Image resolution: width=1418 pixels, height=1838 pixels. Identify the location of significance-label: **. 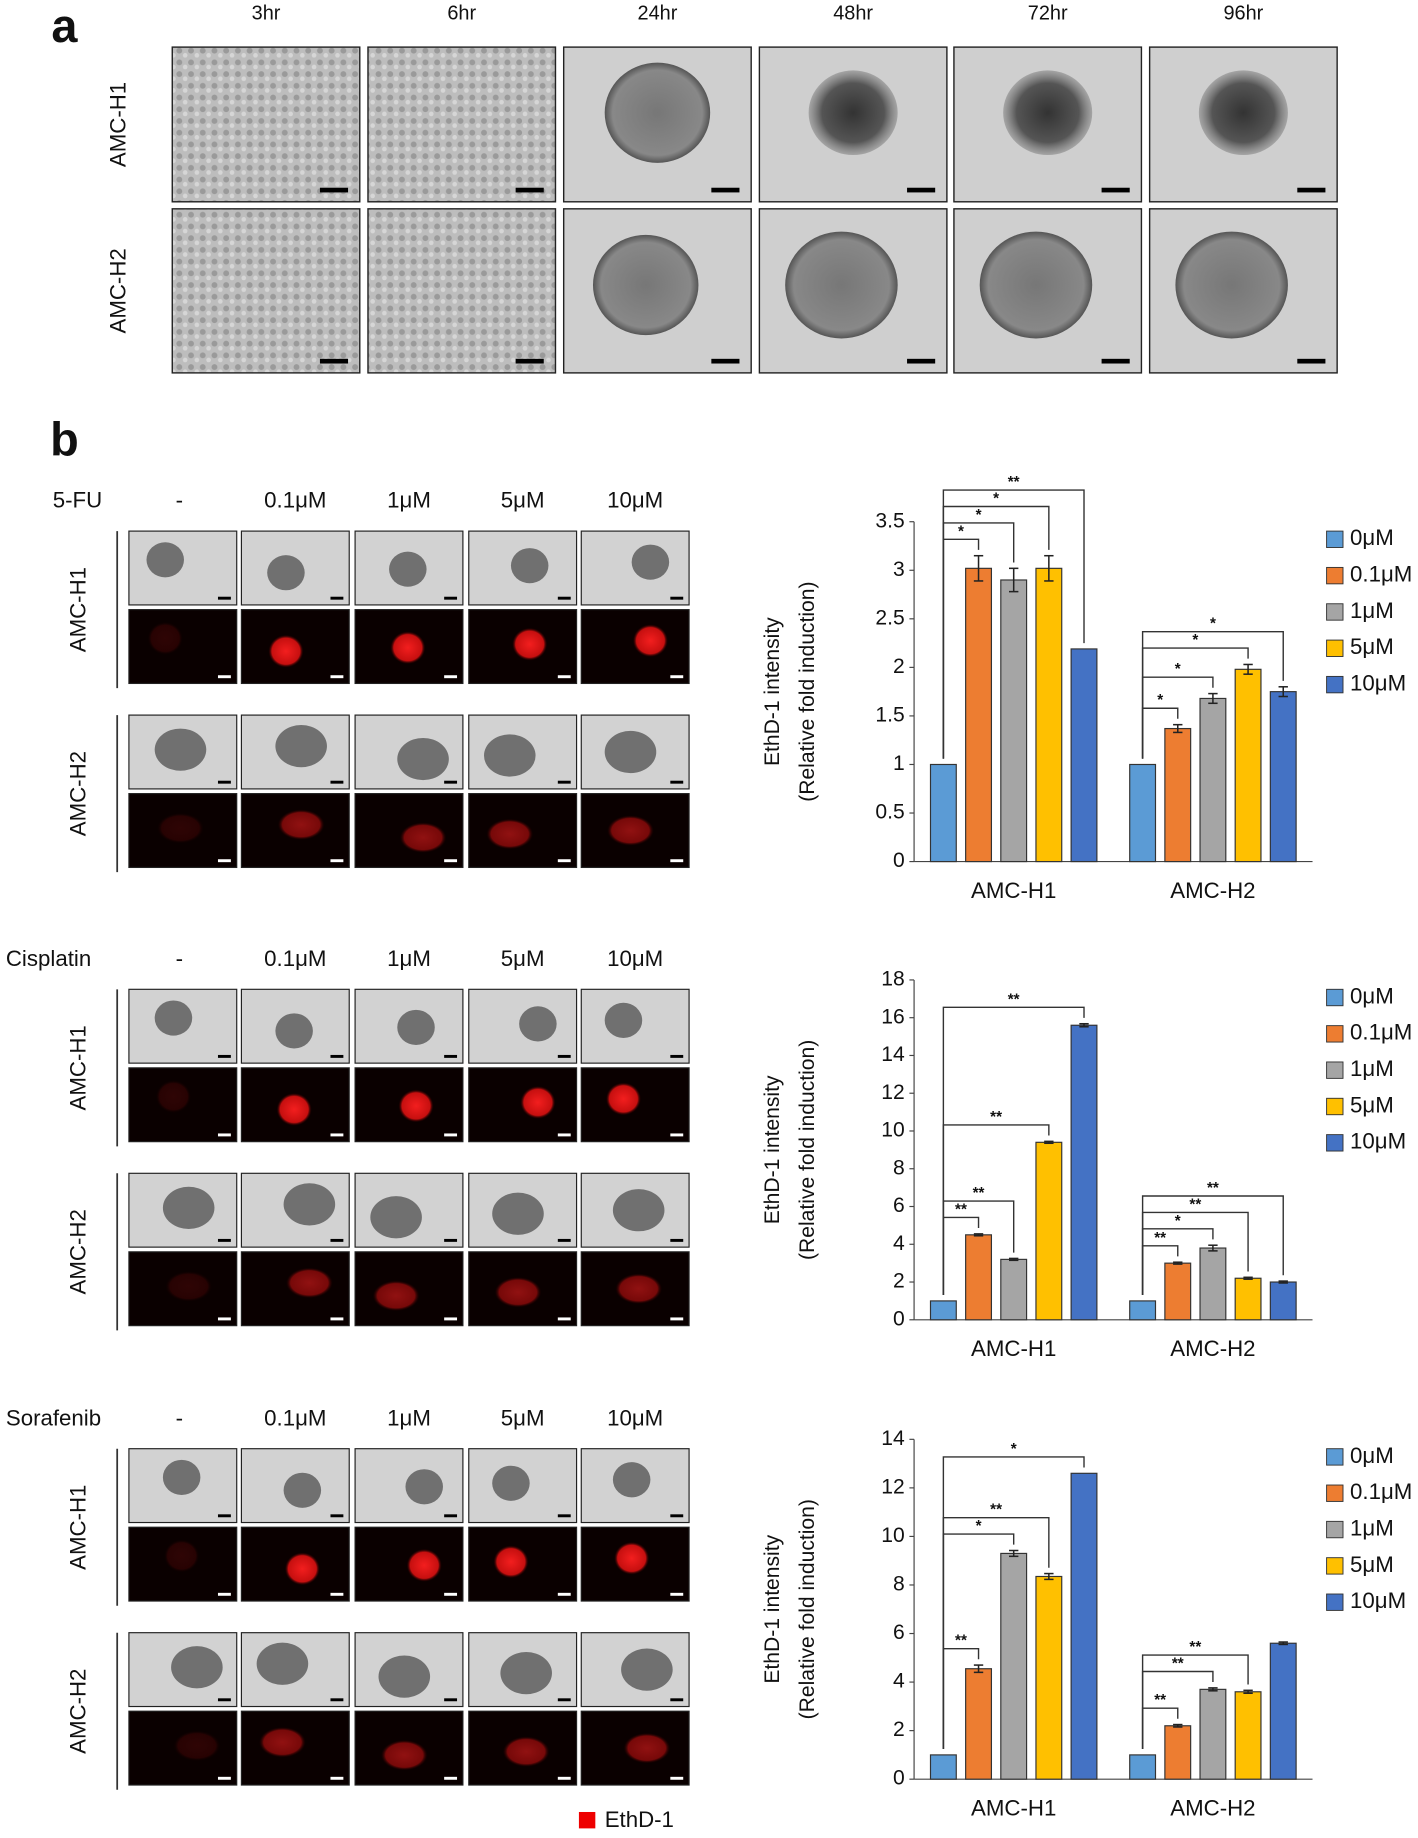
(1014, 482).